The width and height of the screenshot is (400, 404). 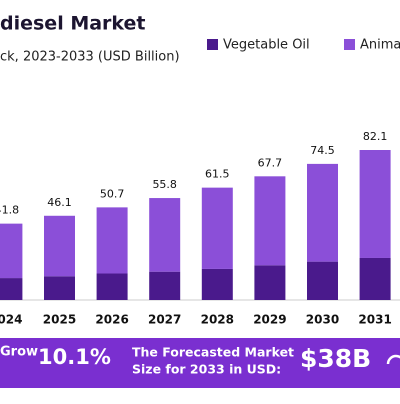 I want to click on x-tick-label: 2027, so click(x=164, y=320).